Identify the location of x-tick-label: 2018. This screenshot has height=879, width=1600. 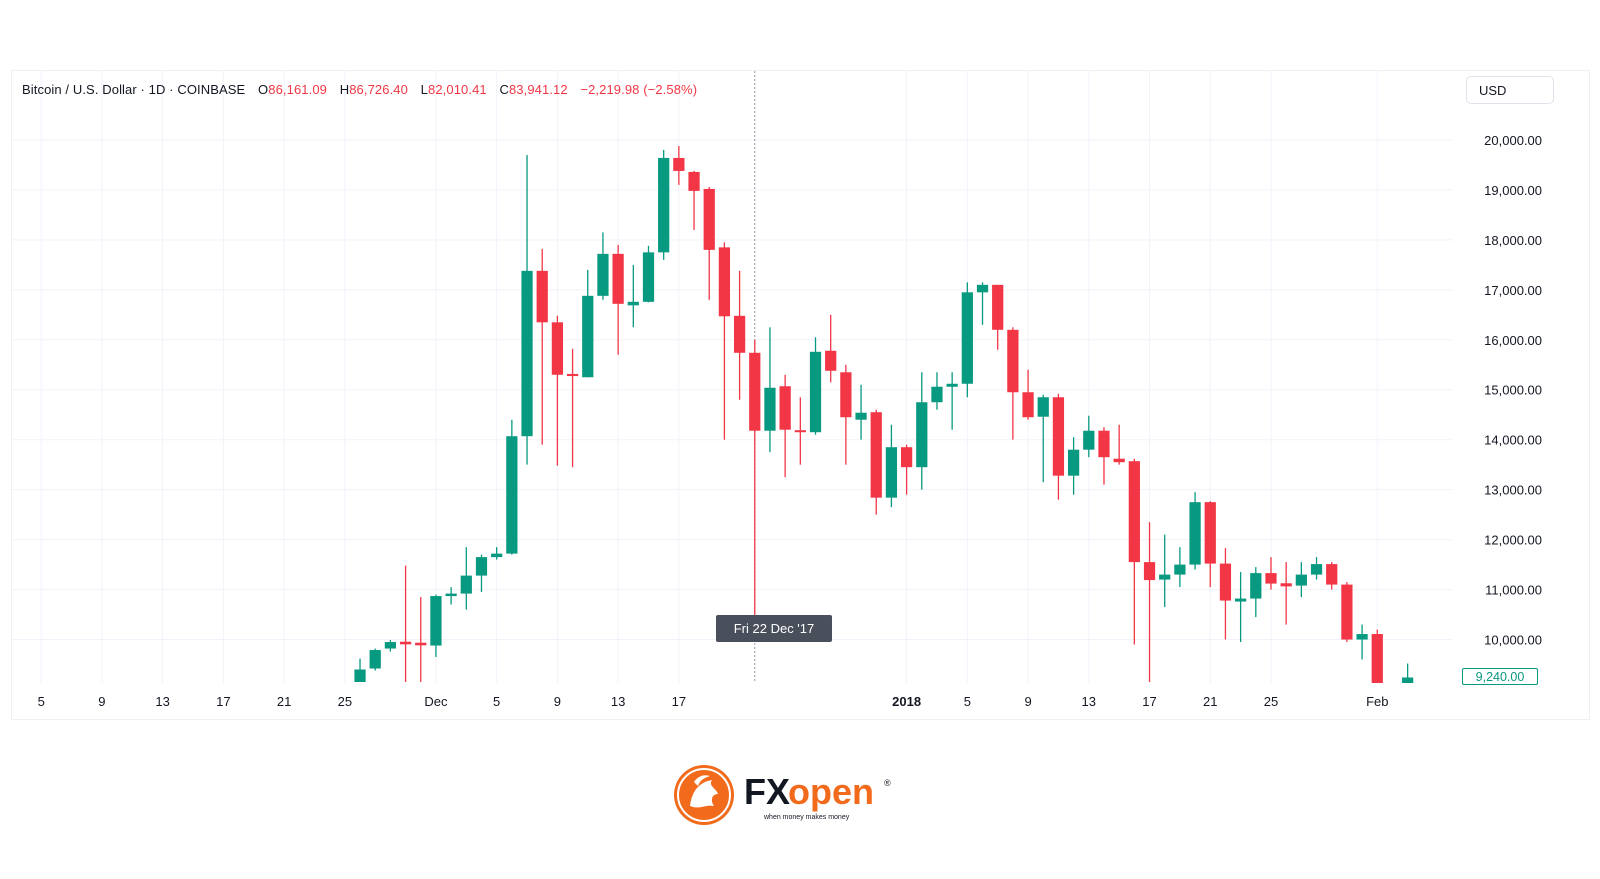
(906, 701).